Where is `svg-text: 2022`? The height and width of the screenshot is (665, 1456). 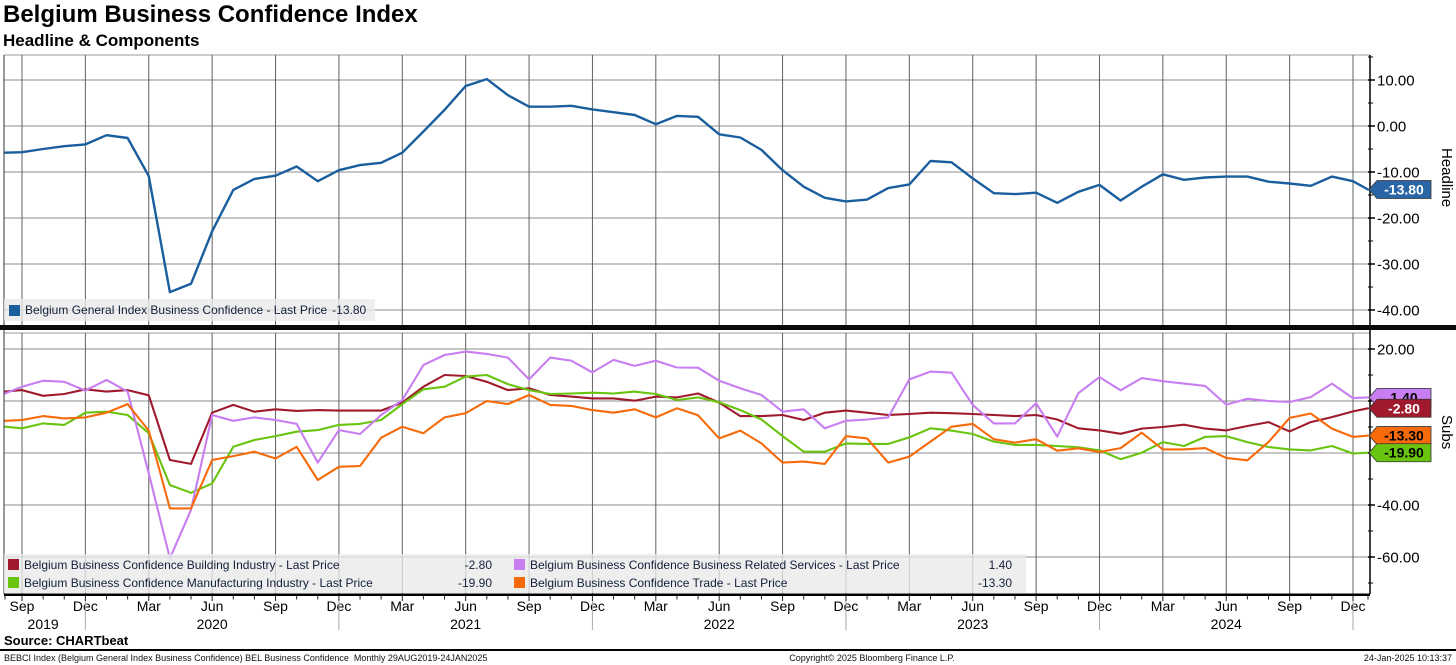 svg-text: 2022 is located at coordinates (719, 624).